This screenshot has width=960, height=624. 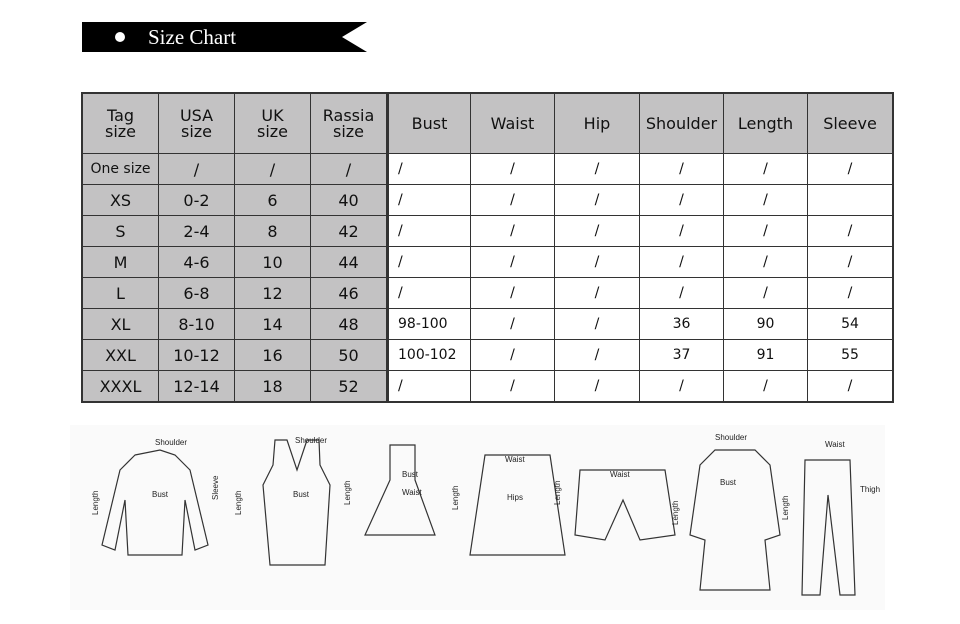 I want to click on table-cell: 90, so click(x=765, y=324).